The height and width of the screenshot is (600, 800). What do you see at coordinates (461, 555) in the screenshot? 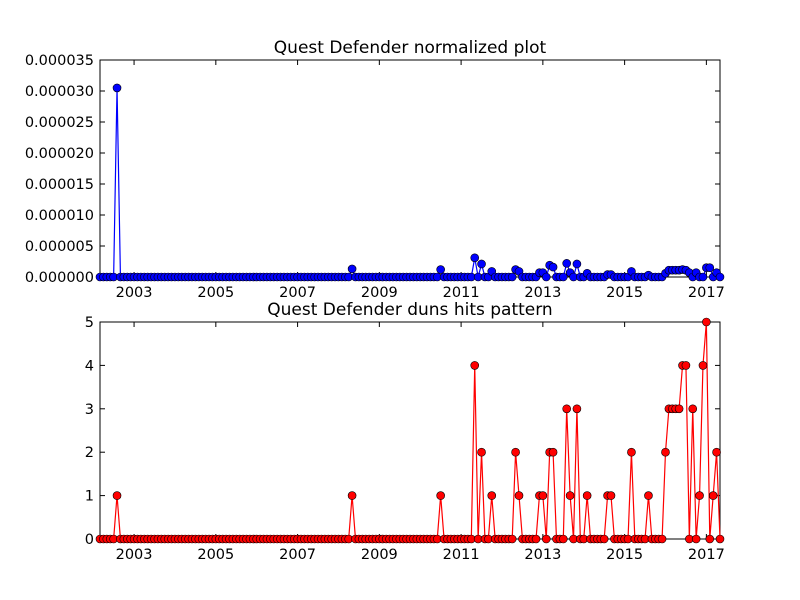
I see `duns-hits-x-tick-label: 2011` at bounding box center [461, 555].